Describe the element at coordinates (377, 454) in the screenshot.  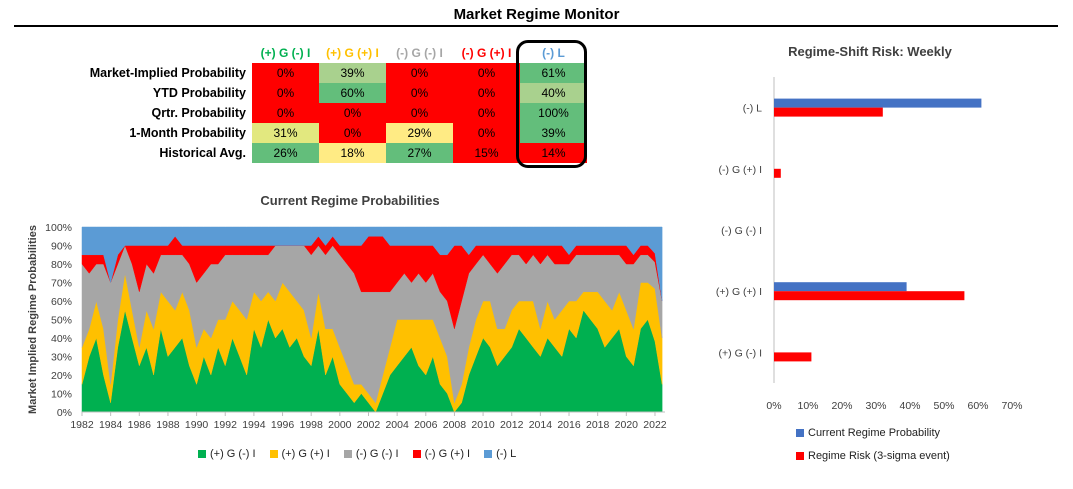
I see `legend-label: (-) G (-) I` at that location.